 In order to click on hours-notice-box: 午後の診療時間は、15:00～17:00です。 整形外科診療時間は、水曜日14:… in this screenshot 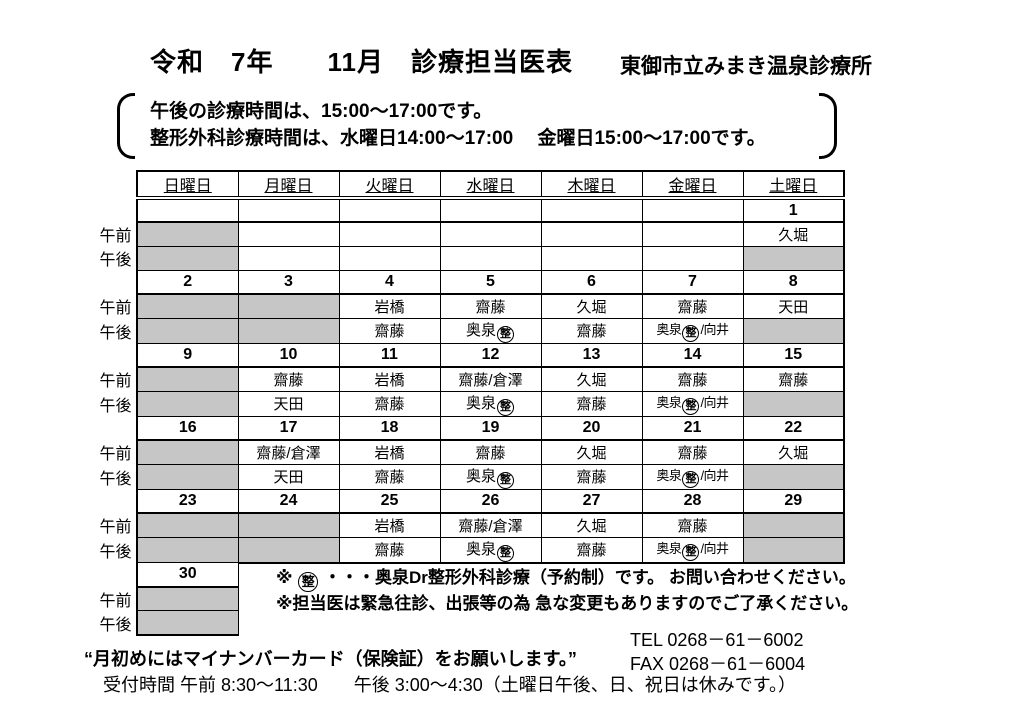, I will do `click(477, 126)`.